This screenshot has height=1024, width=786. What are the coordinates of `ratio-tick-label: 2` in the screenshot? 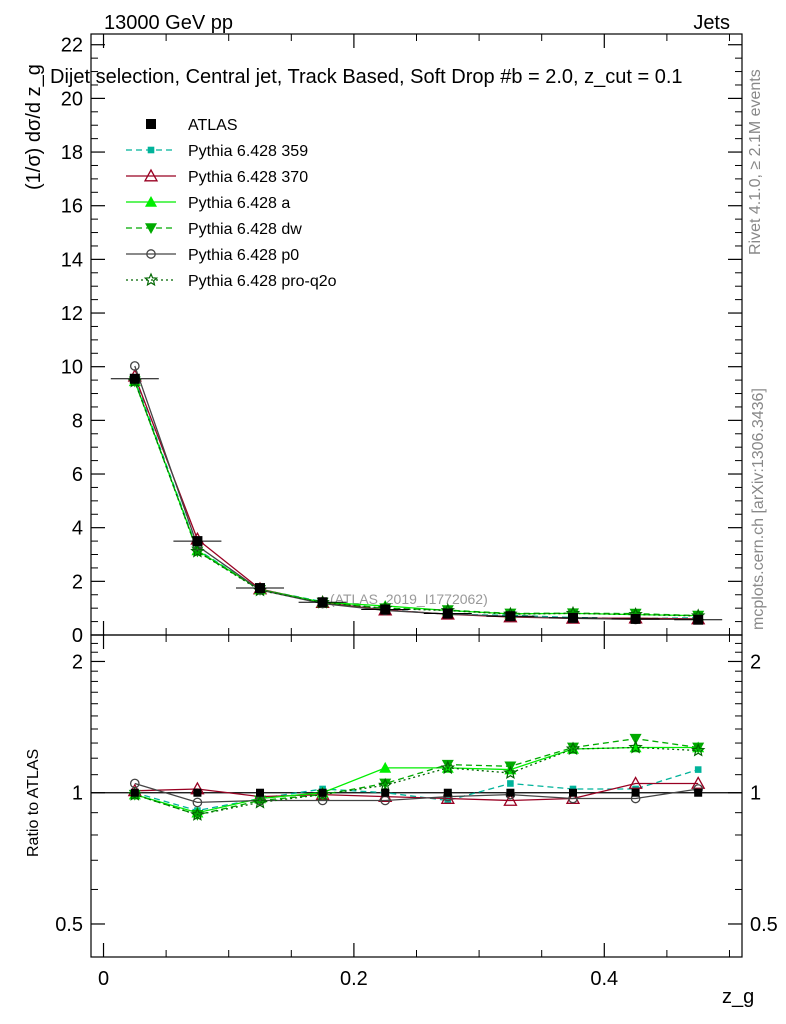 It's located at (77, 662).